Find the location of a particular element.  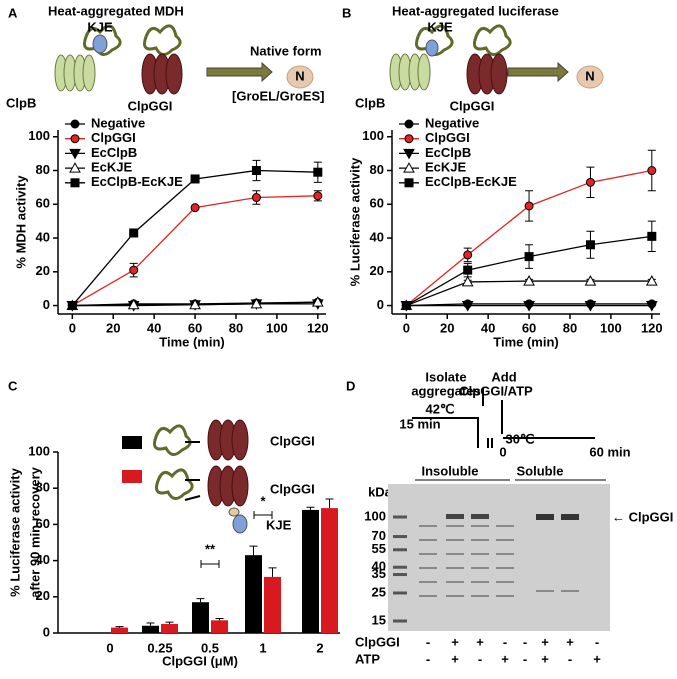

y-tick-label: 70 is located at coordinates (379, 535).